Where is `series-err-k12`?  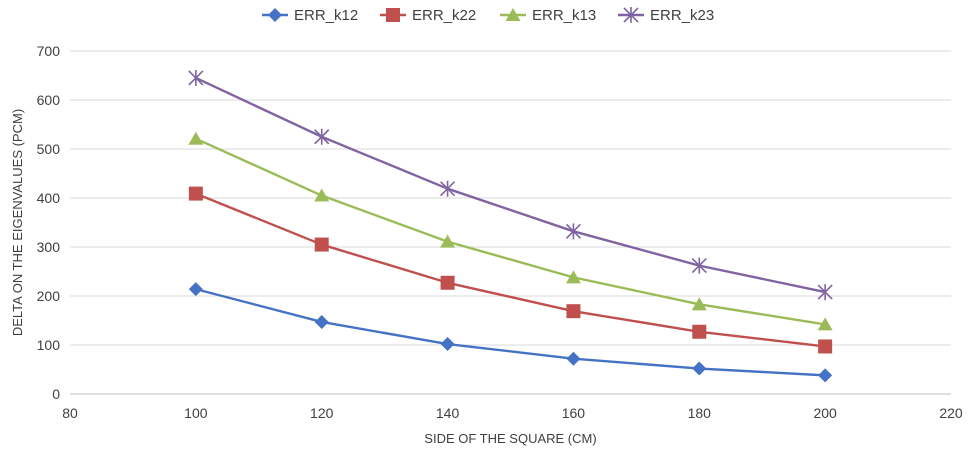
series-err-k12 is located at coordinates (510, 332).